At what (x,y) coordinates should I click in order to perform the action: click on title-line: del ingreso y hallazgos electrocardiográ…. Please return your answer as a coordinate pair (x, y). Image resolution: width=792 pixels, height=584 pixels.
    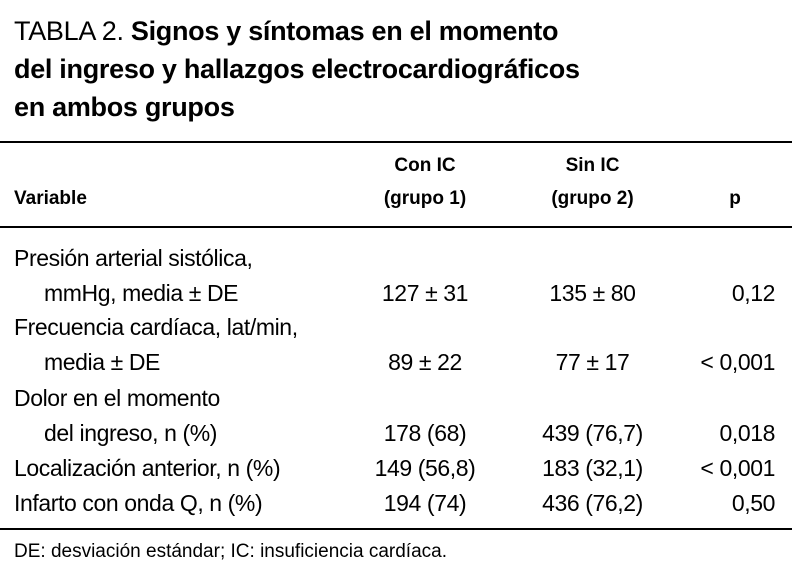
    Looking at the image, I should click on (297, 69).